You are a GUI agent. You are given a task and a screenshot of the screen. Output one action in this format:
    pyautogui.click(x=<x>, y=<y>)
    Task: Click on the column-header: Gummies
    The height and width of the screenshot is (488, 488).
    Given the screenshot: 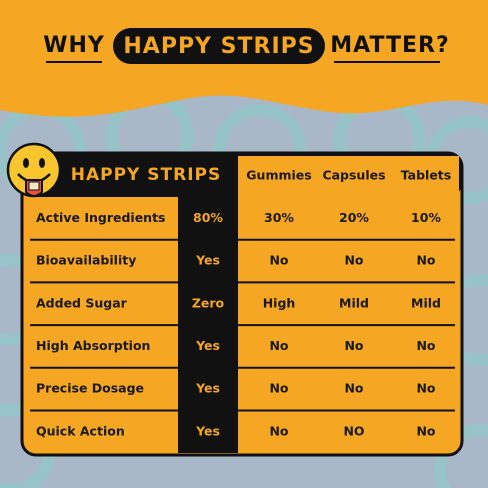 What is the action you would take?
    pyautogui.click(x=278, y=175)
    